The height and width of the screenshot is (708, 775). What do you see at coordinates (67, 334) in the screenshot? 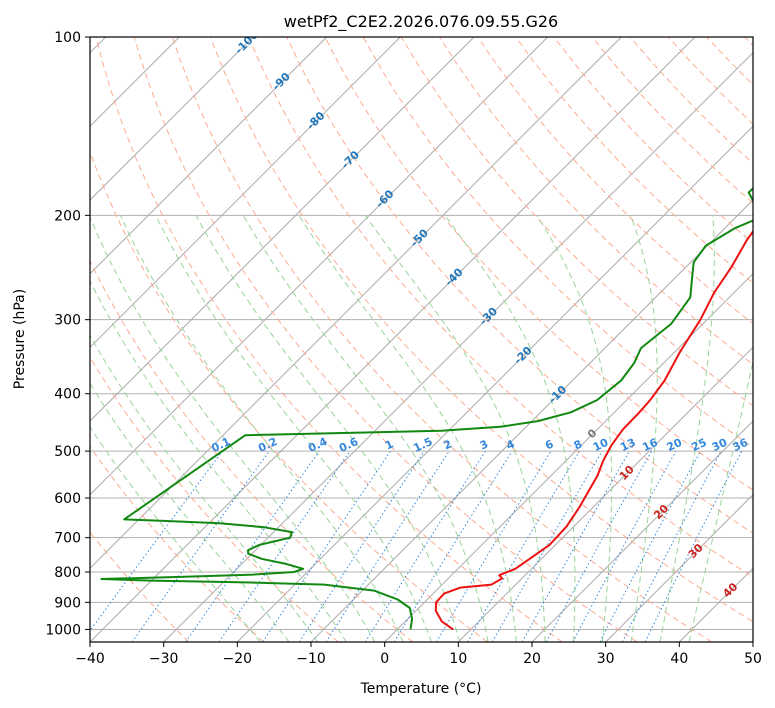
I see `y-axis-ticks: 100 200 300 400 500 600 700 800 900 1000` at bounding box center [67, 334].